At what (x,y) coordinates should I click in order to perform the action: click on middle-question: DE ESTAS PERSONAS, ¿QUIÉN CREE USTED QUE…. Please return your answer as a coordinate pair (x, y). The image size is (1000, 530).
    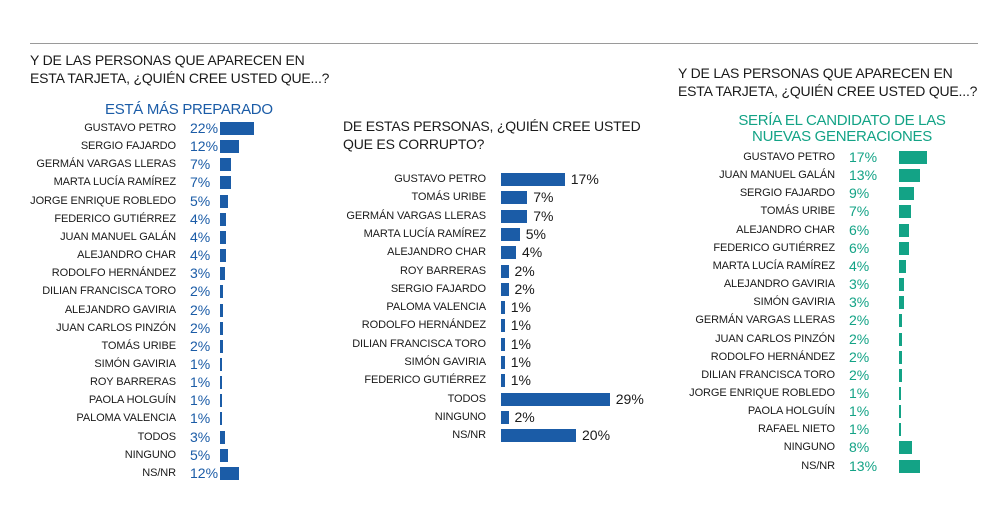
    Looking at the image, I should click on (492, 135).